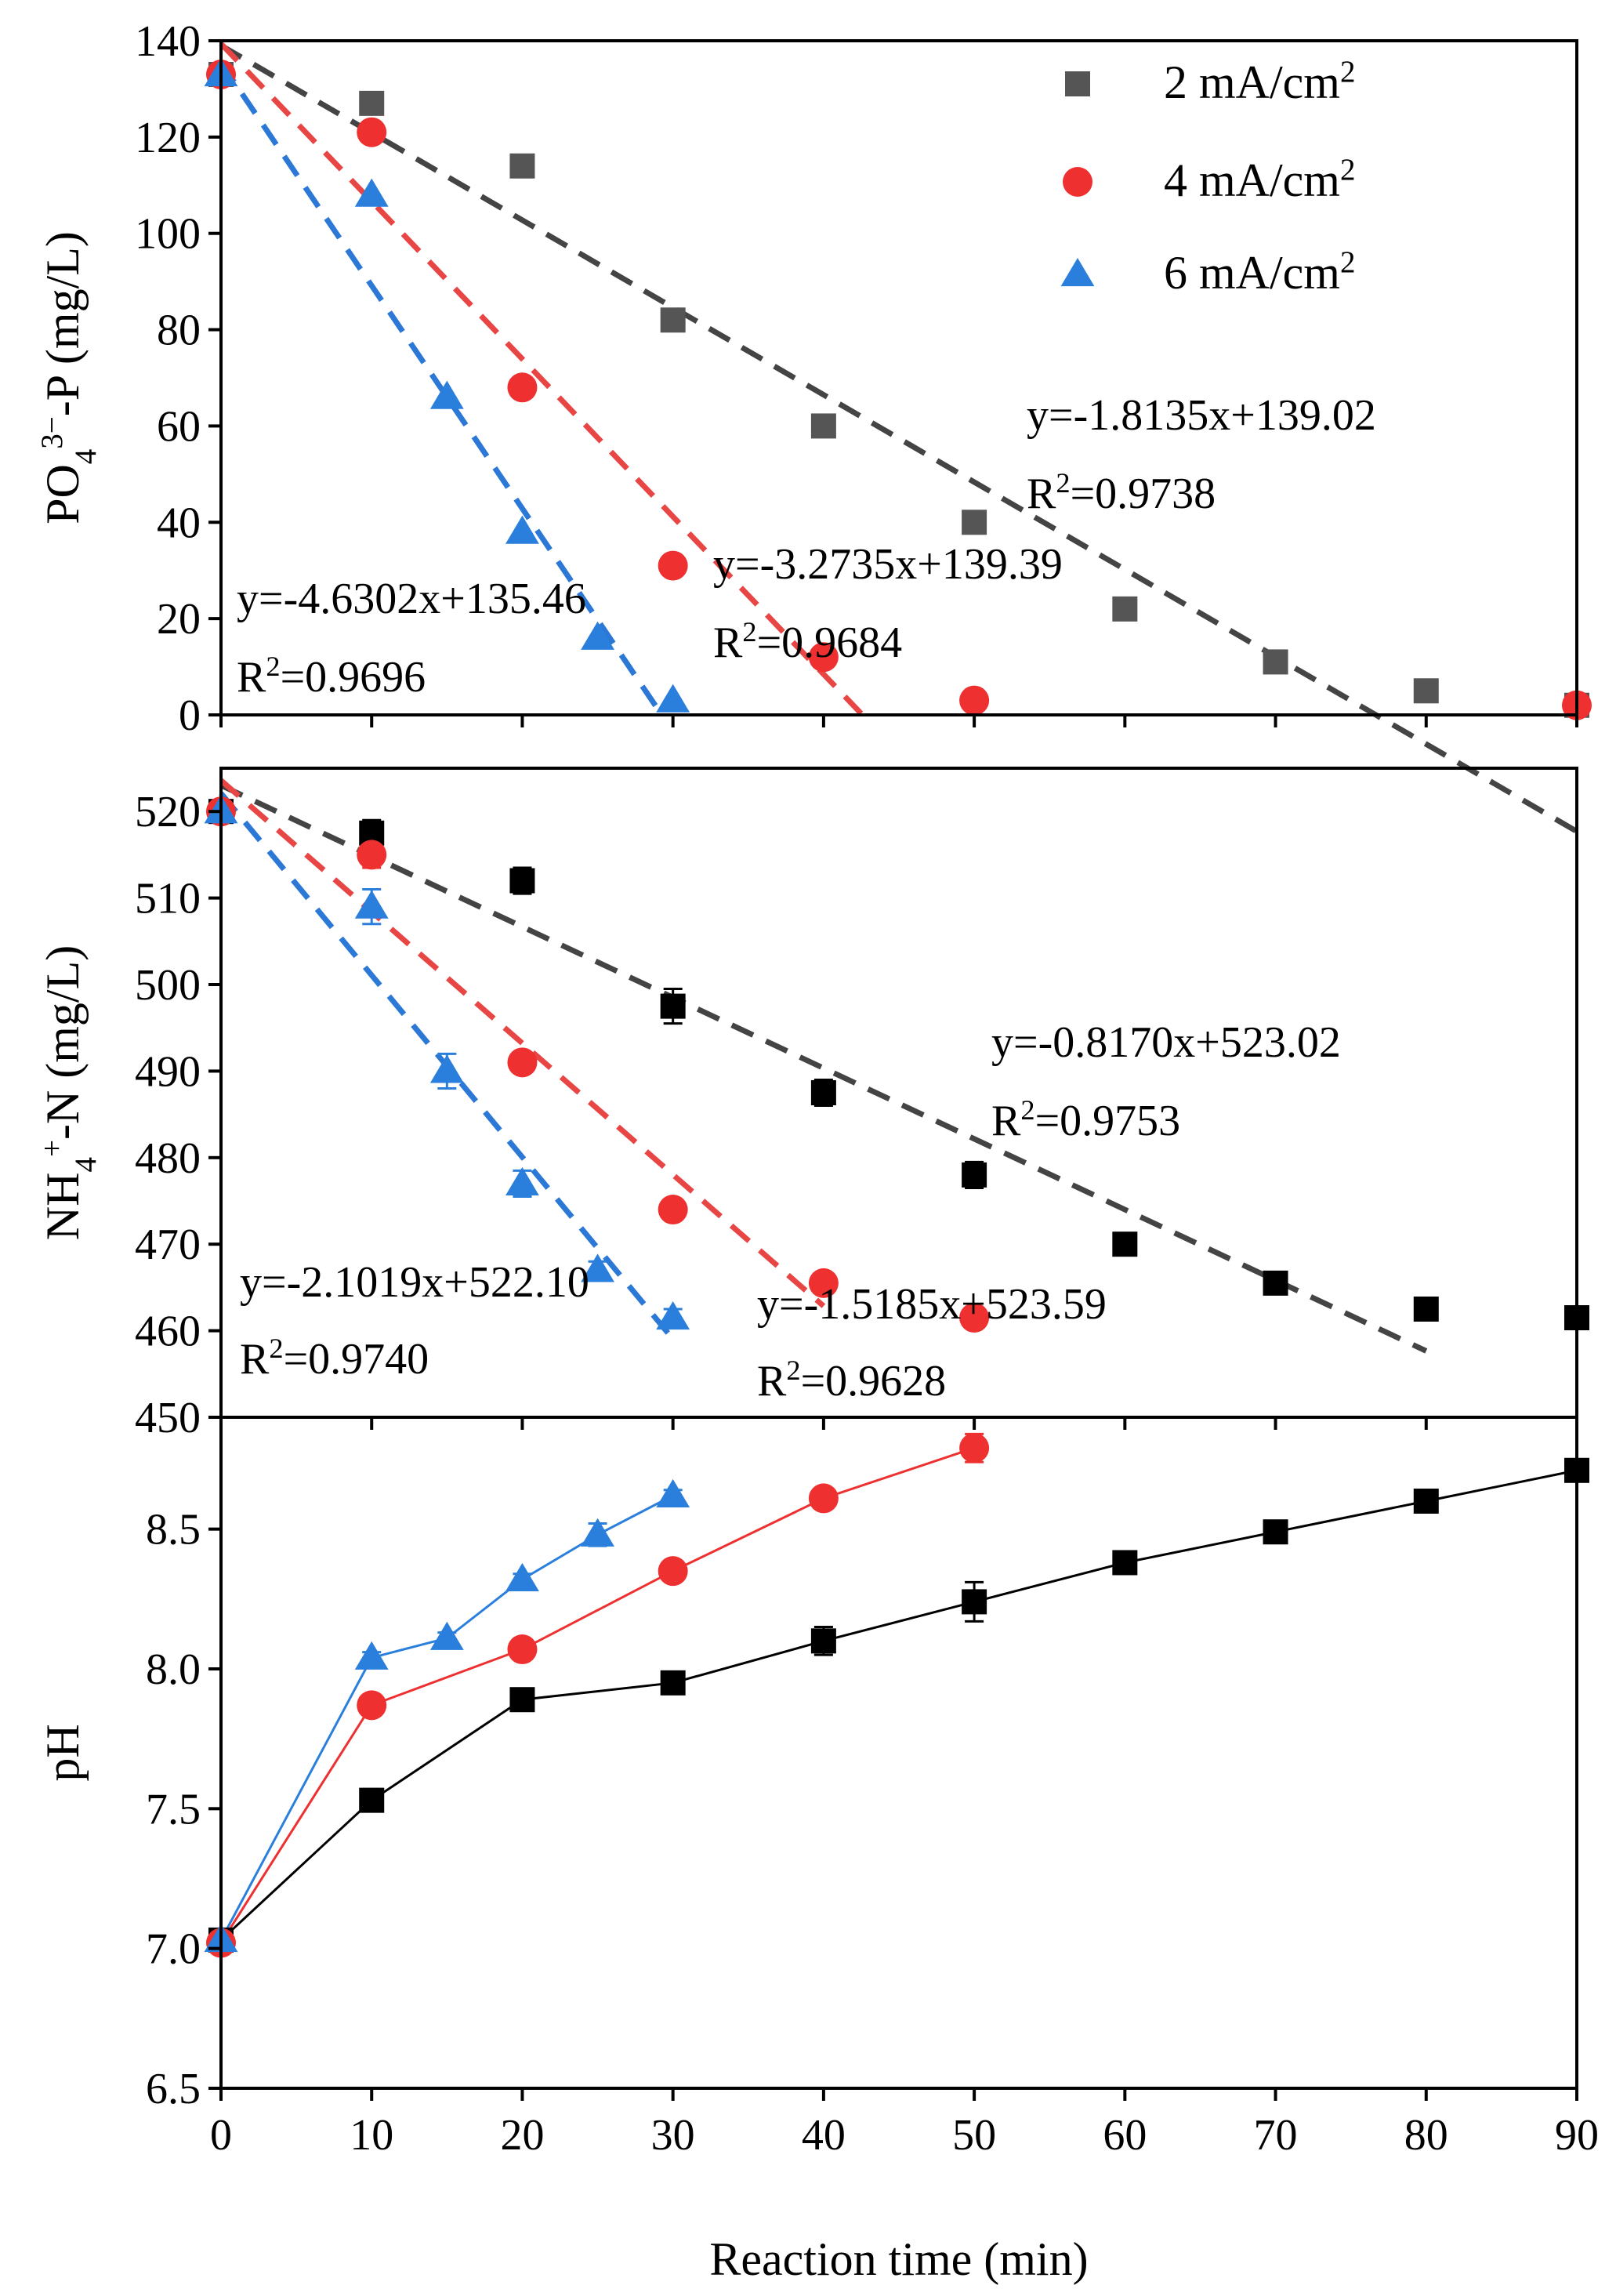 The width and height of the screenshot is (1616, 2296). I want to click on x-tick-label-9: 90, so click(1577, 2135).